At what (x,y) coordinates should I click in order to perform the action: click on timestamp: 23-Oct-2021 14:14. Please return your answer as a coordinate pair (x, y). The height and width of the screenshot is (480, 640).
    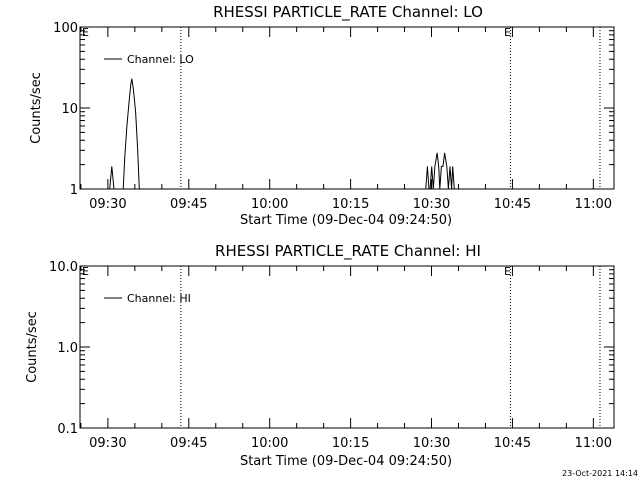
    Looking at the image, I should click on (600, 473).